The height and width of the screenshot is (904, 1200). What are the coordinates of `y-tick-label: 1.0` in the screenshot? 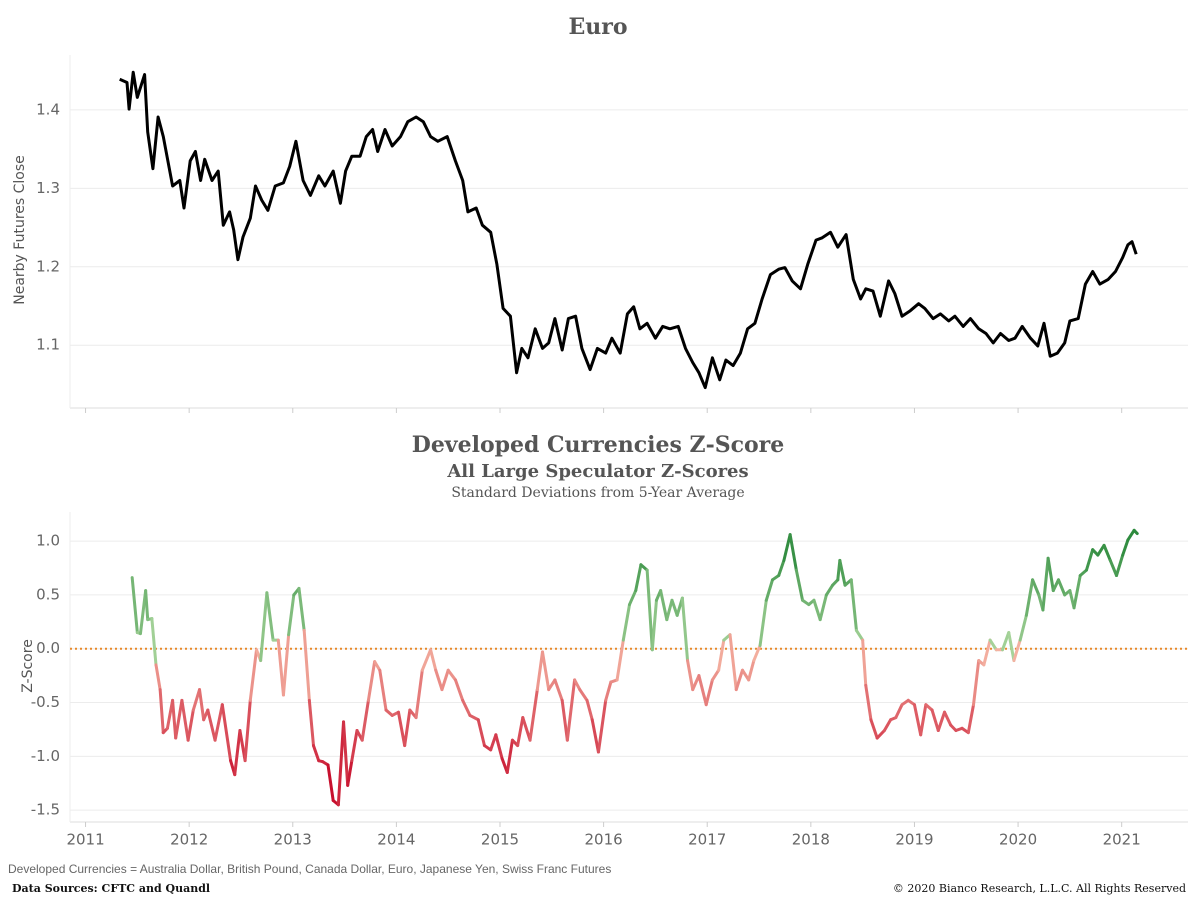 It's located at (48, 541).